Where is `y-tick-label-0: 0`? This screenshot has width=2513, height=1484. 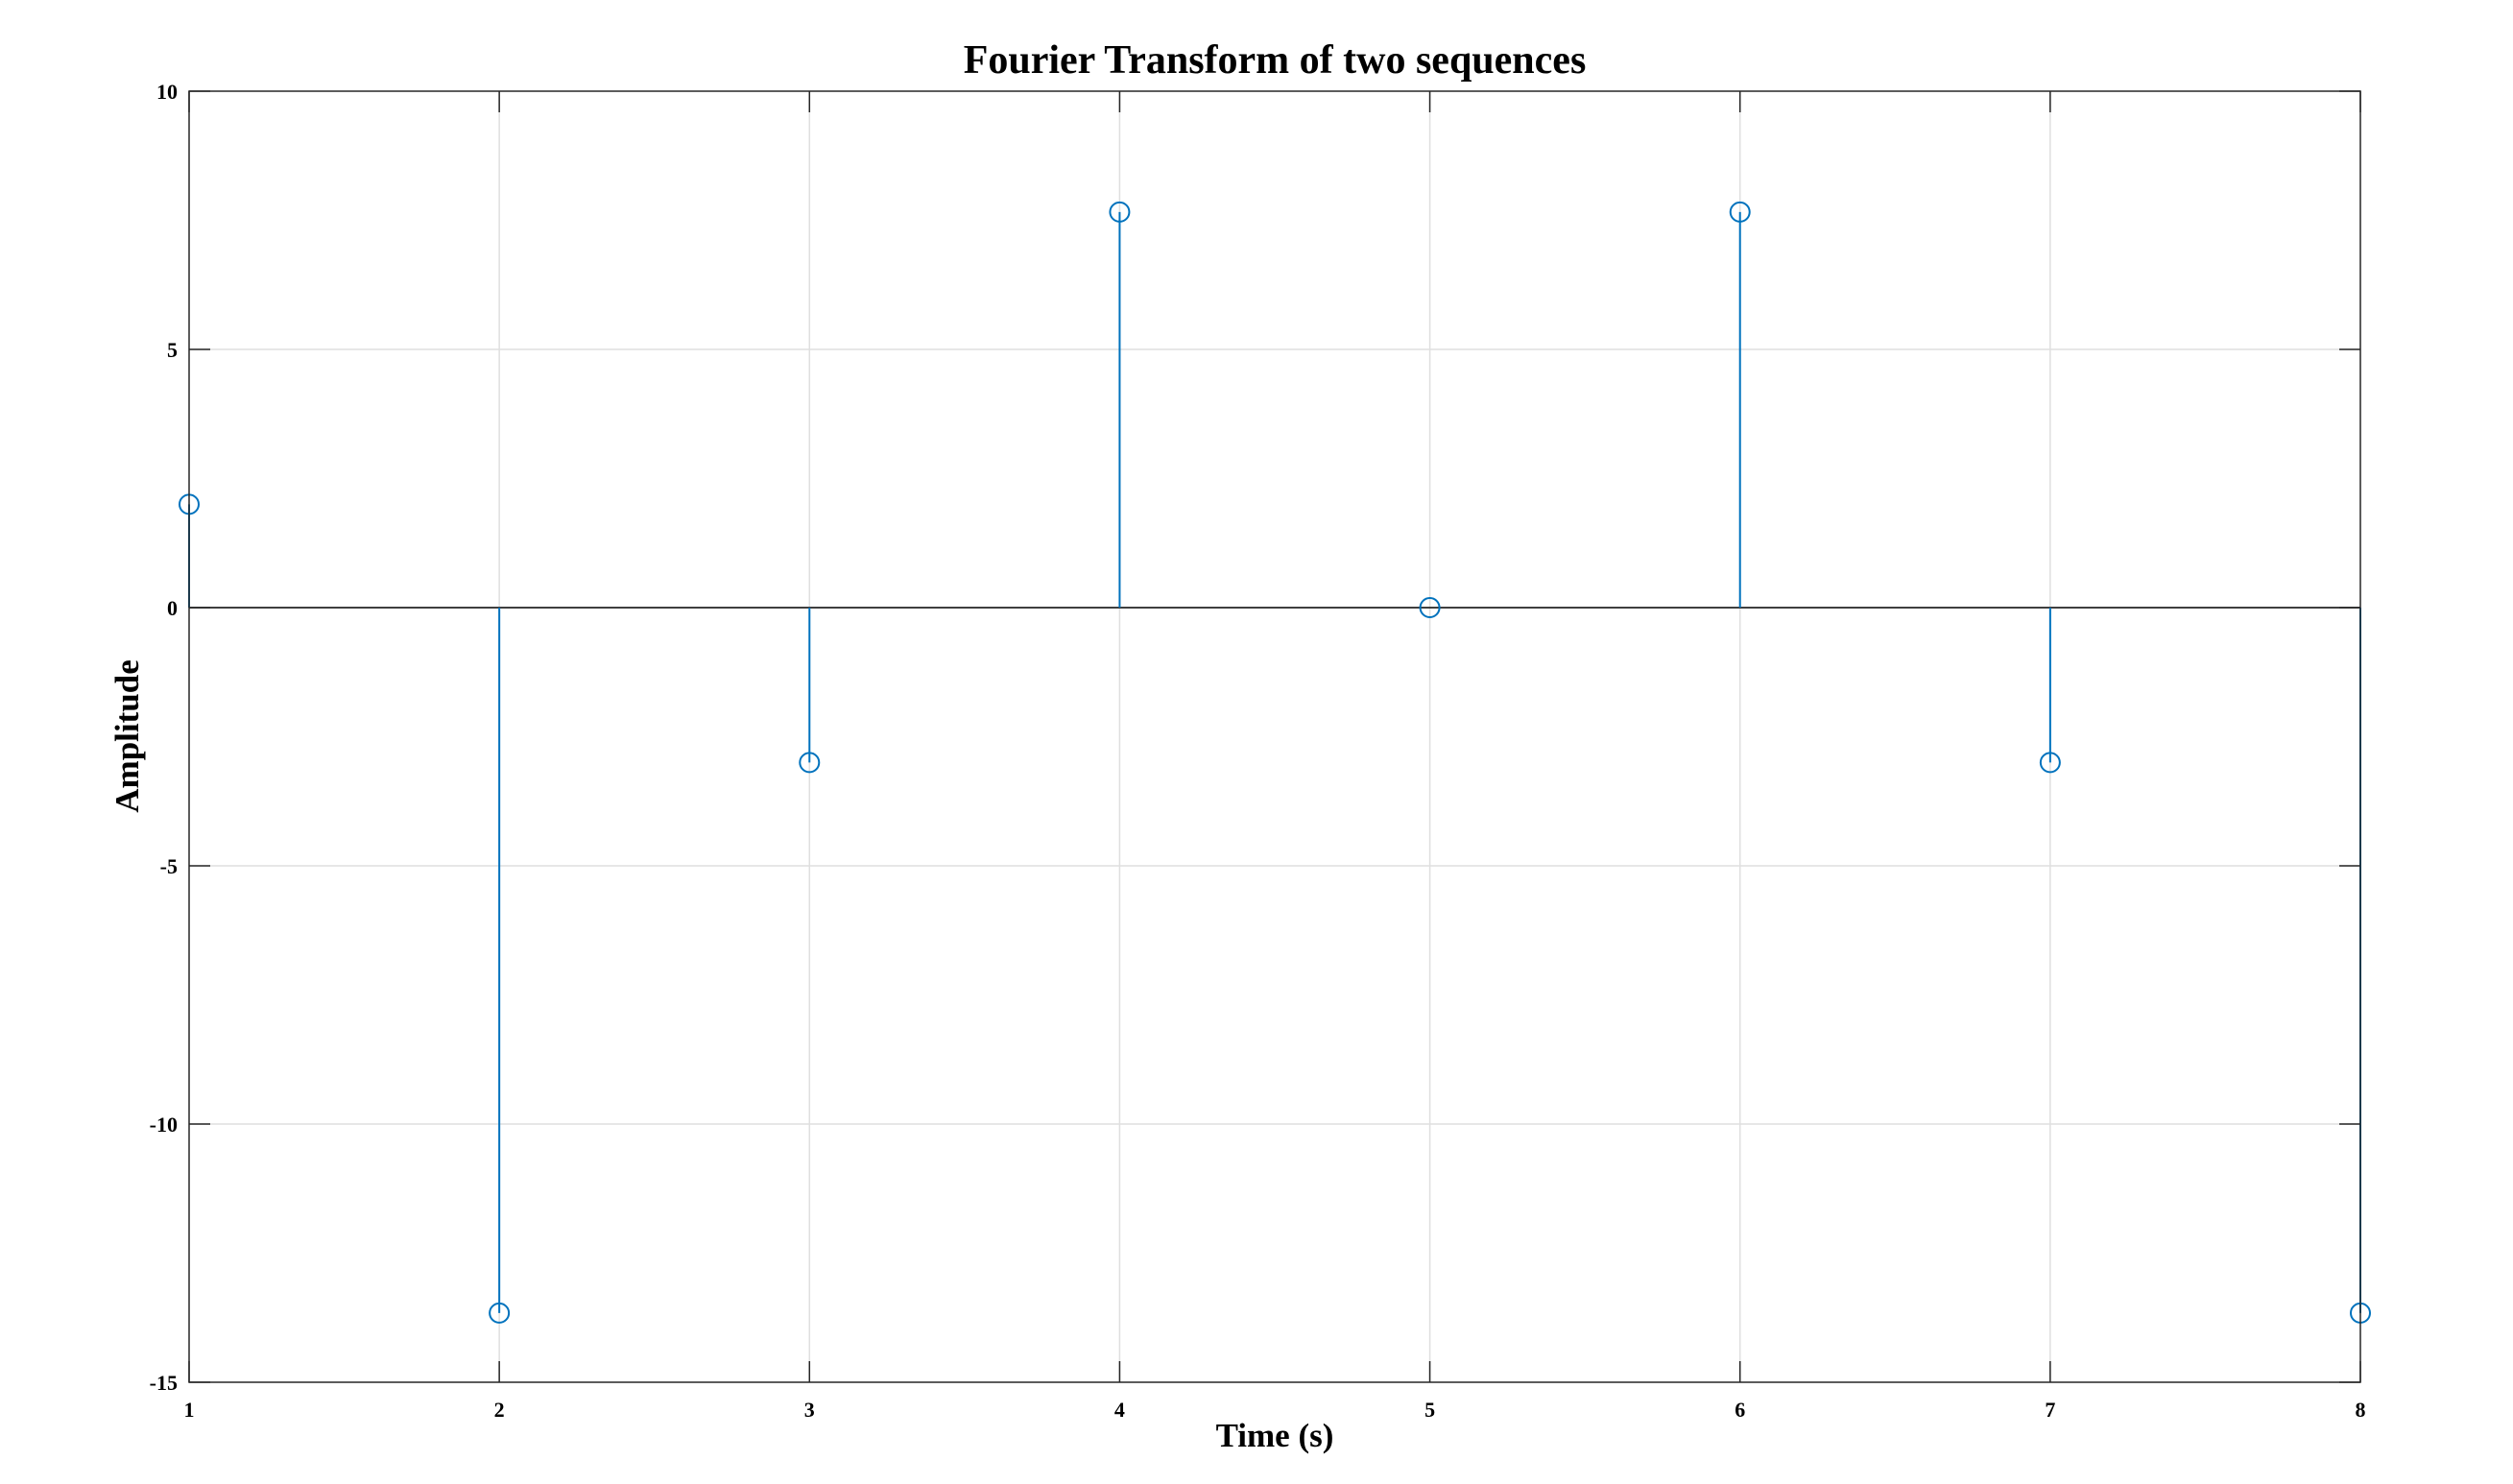 y-tick-label-0: 0 is located at coordinates (172, 608).